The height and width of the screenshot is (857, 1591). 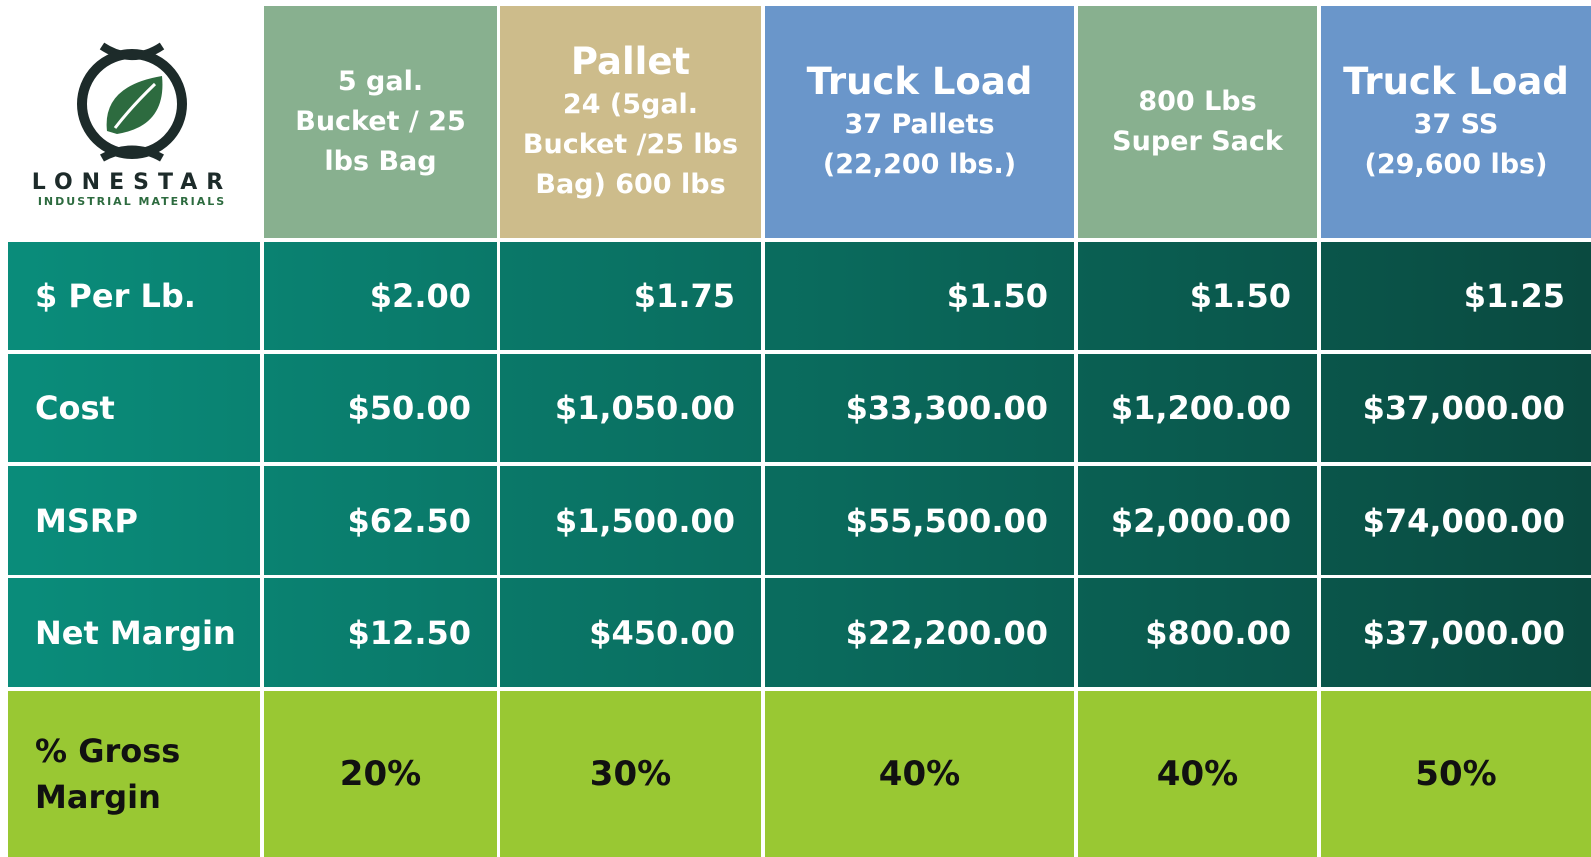 I want to click on column-subtitle: (29,600 lbs), so click(x=1456, y=164).